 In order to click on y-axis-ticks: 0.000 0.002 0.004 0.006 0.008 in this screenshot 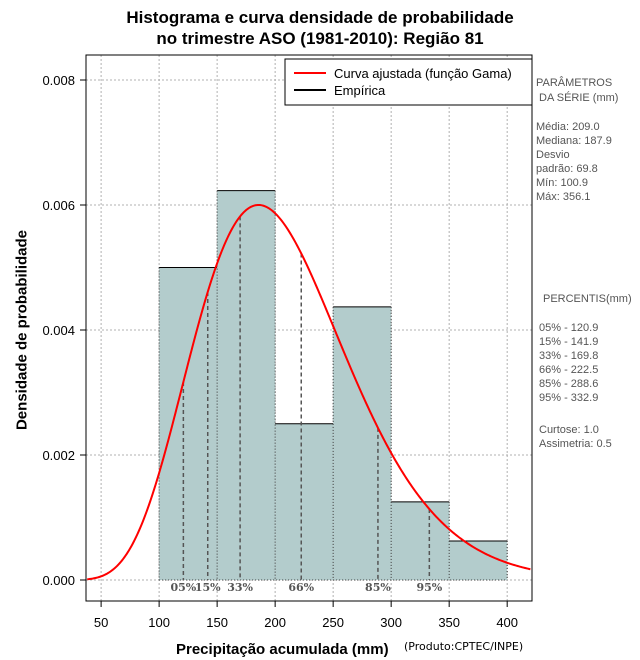, I will do `click(64, 330)`.